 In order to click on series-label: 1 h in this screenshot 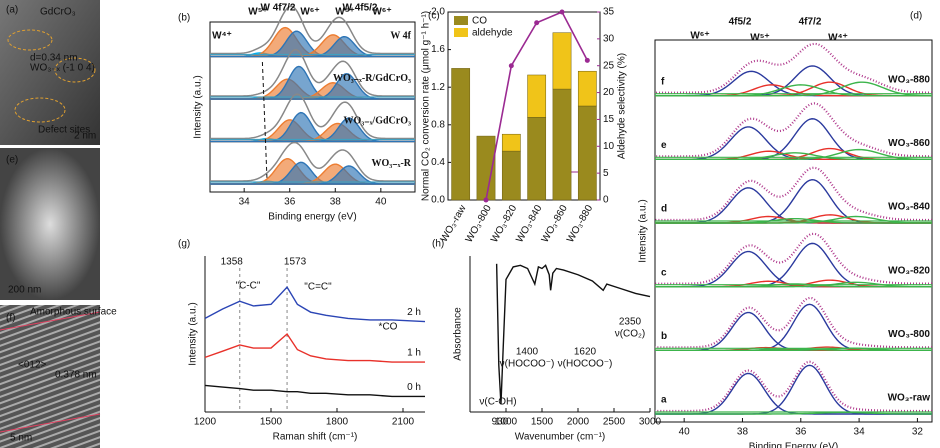, I will do `click(414, 353)`.